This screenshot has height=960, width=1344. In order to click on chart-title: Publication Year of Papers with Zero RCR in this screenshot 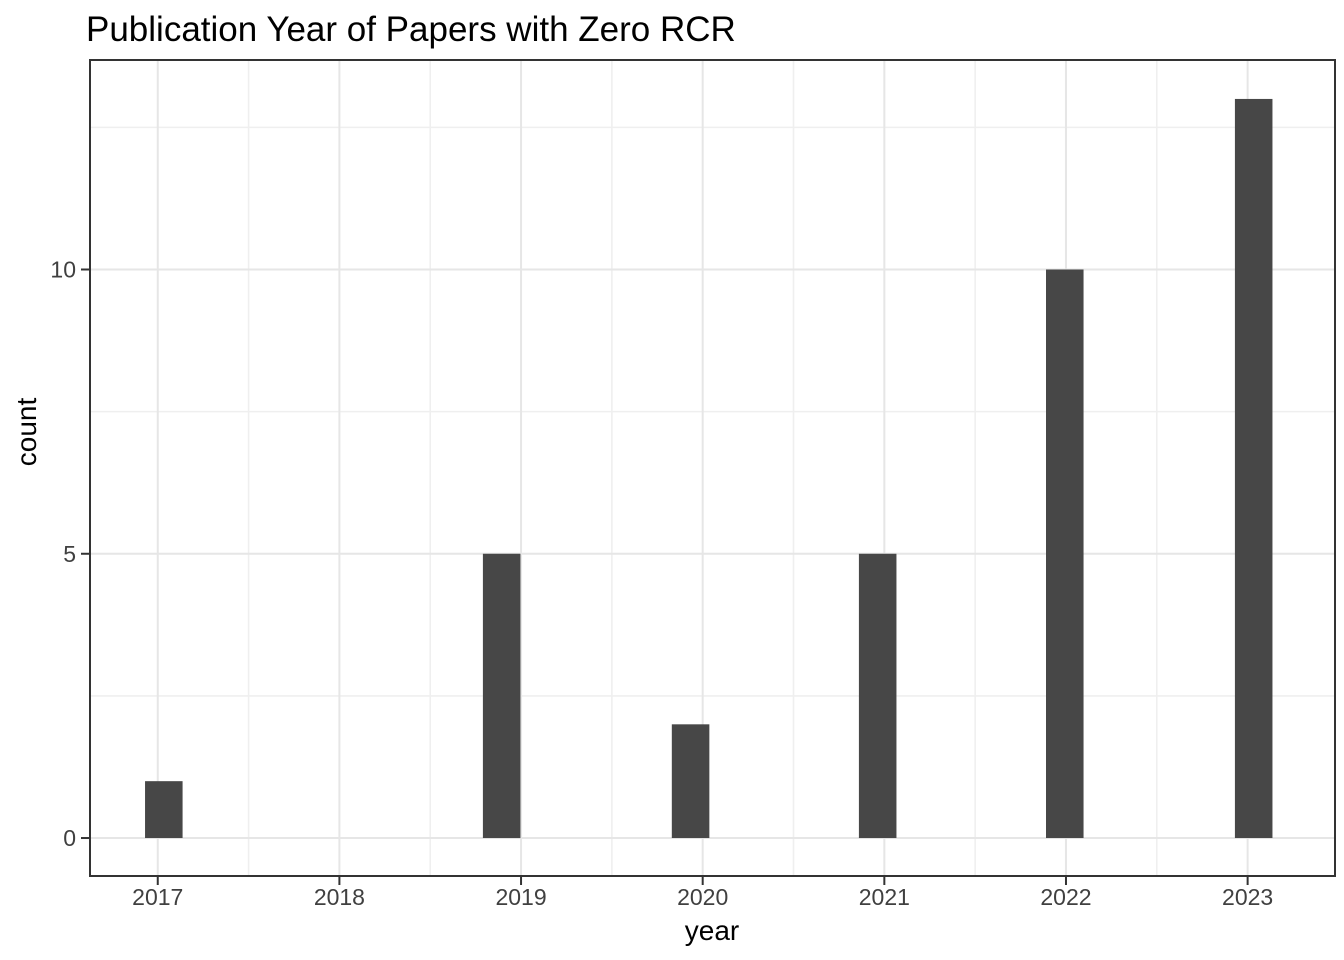, I will do `click(411, 29)`.